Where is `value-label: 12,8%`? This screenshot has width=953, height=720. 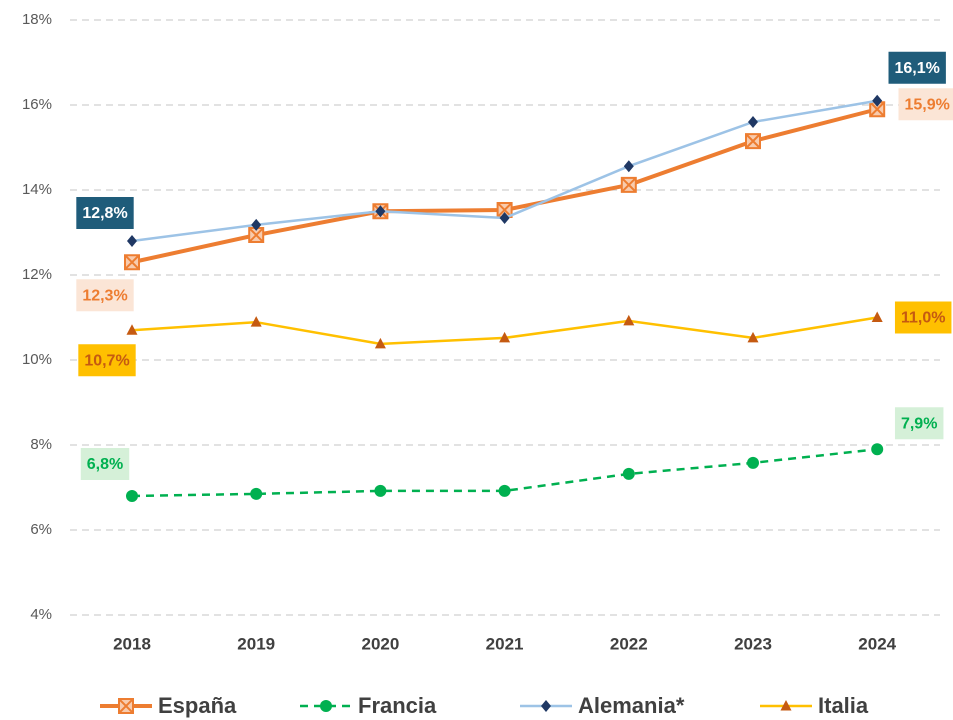
value-label: 12,8% is located at coordinates (104, 213).